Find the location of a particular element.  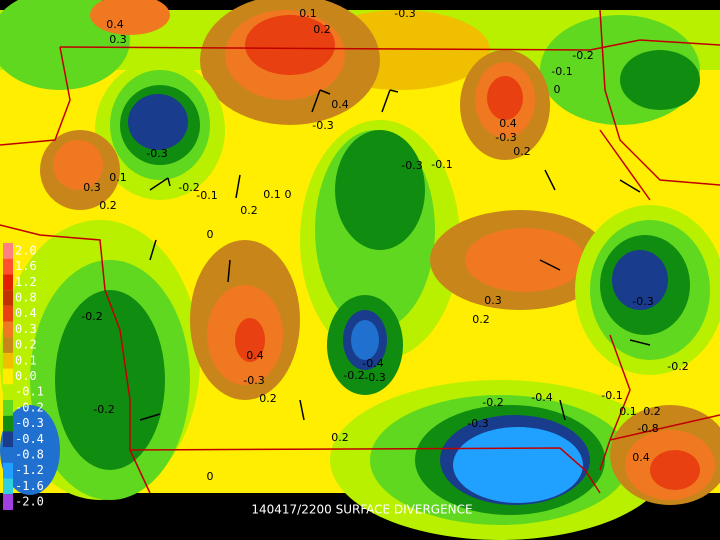

legend-label: -0.1 is located at coordinates (29, 392).